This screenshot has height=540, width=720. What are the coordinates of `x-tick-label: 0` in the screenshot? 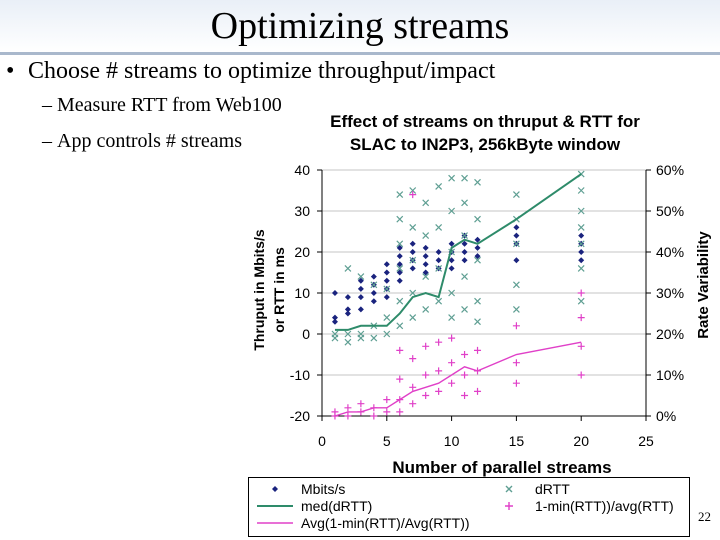 It's located at (322, 441).